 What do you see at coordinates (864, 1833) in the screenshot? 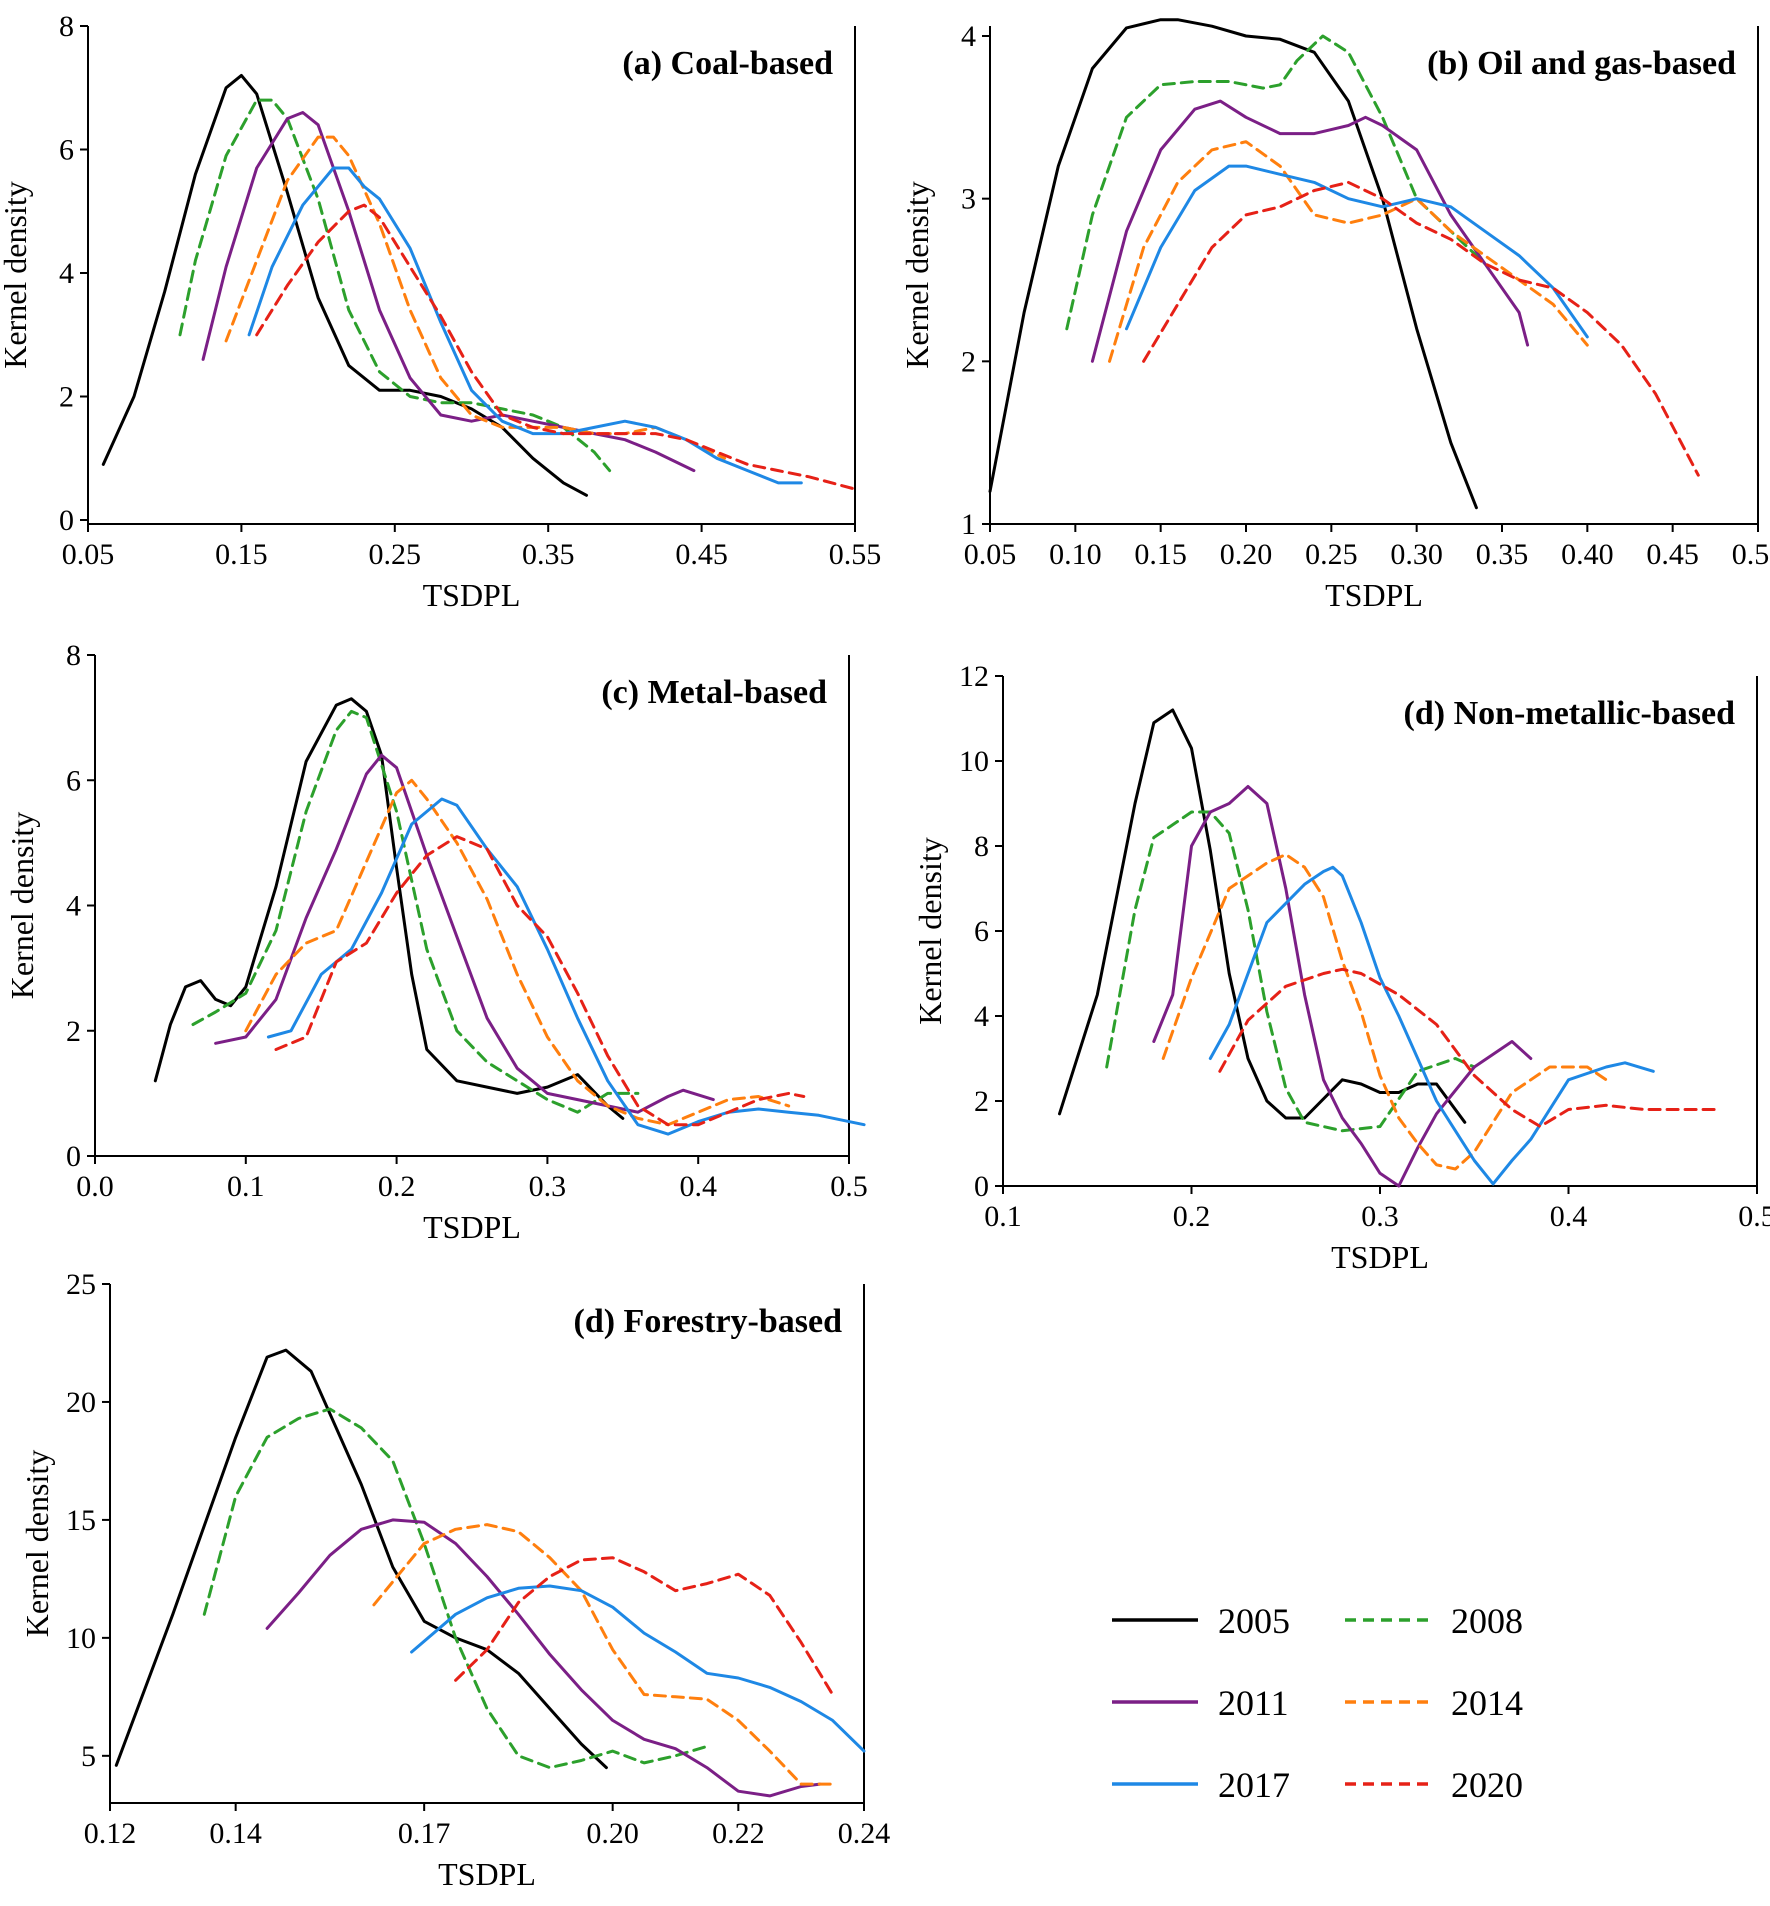
I see `x-tick-label: 0.24` at bounding box center [864, 1833].